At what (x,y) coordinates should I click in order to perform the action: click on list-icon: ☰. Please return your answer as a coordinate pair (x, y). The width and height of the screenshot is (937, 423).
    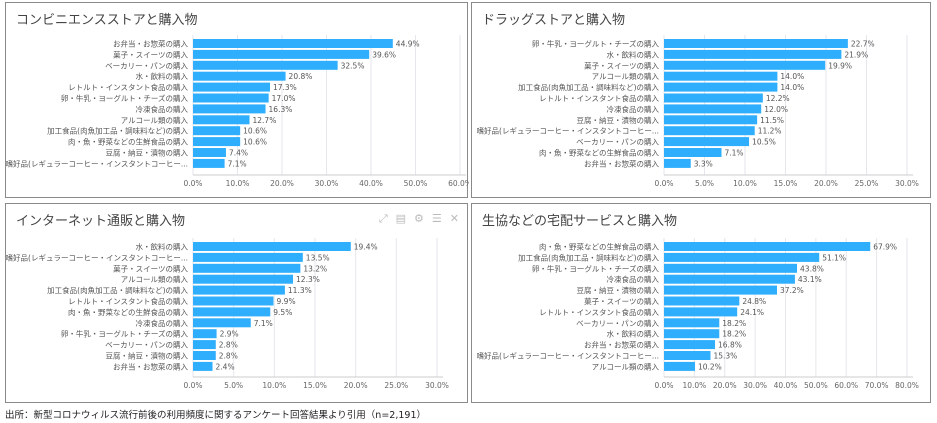
    Looking at the image, I should click on (436, 218).